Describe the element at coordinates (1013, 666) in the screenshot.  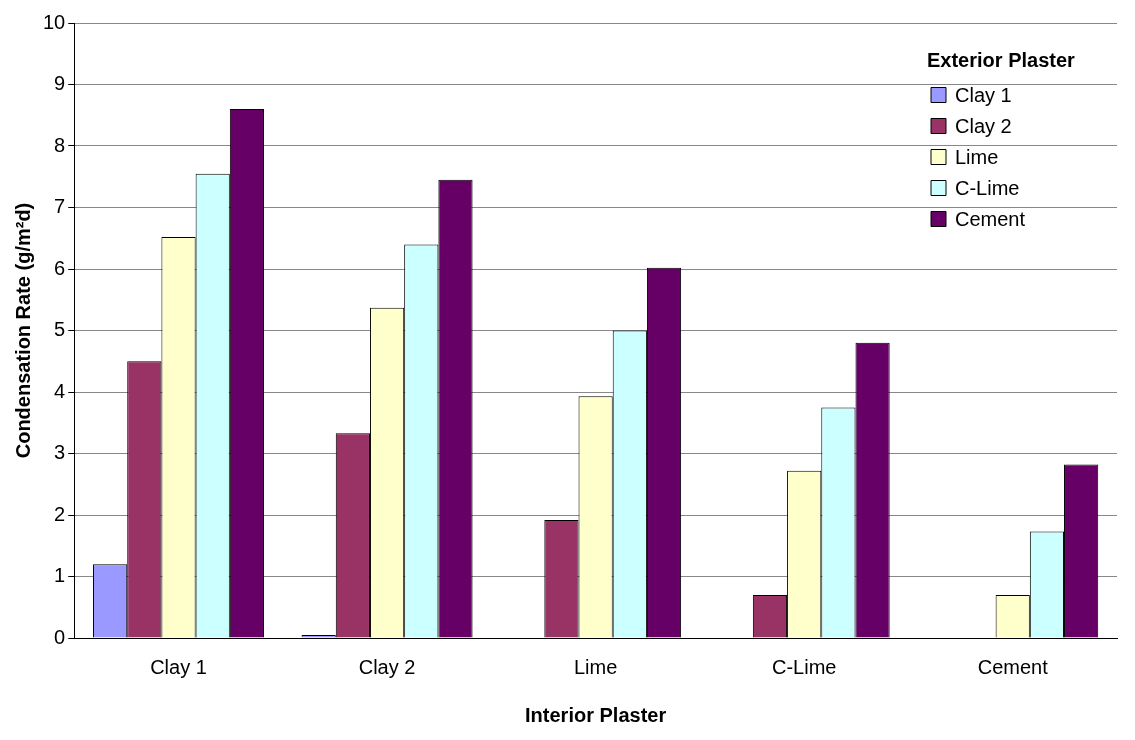
I see `x-tick-label: Cement` at that location.